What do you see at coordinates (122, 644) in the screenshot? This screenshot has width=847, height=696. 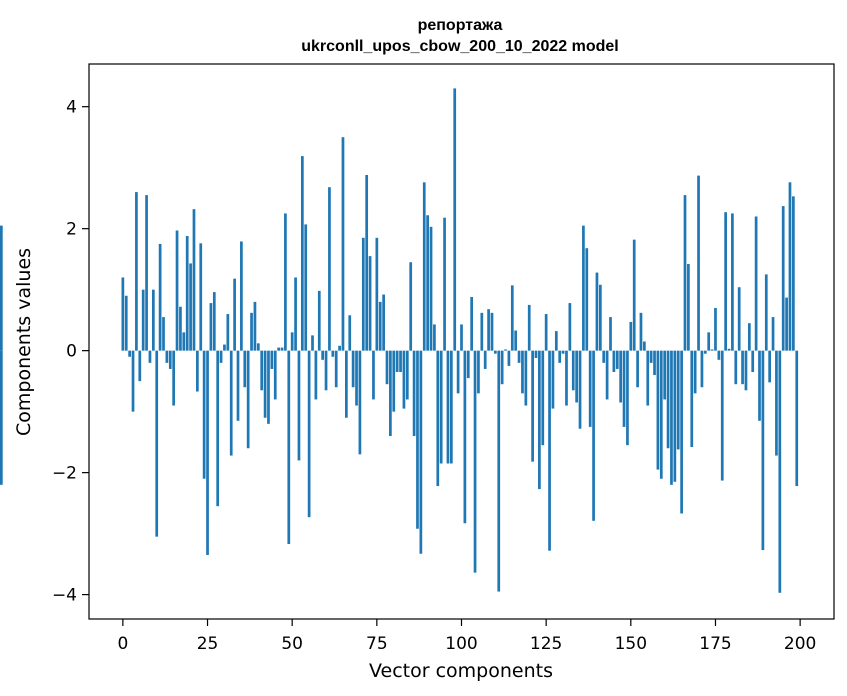 I see `x-tick-label: 0` at bounding box center [122, 644].